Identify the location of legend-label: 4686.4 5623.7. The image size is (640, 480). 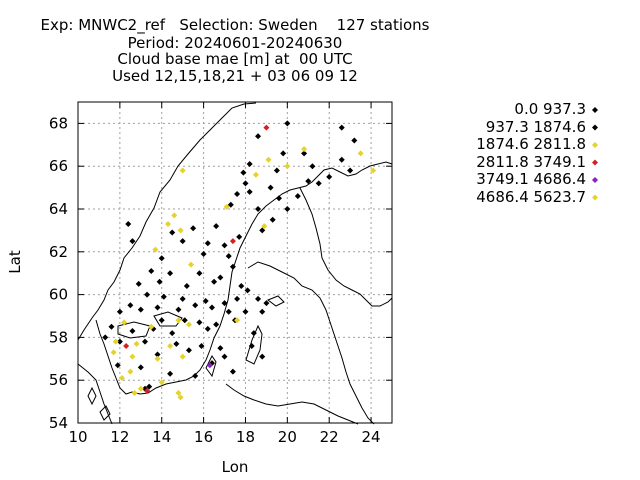
(531, 196).